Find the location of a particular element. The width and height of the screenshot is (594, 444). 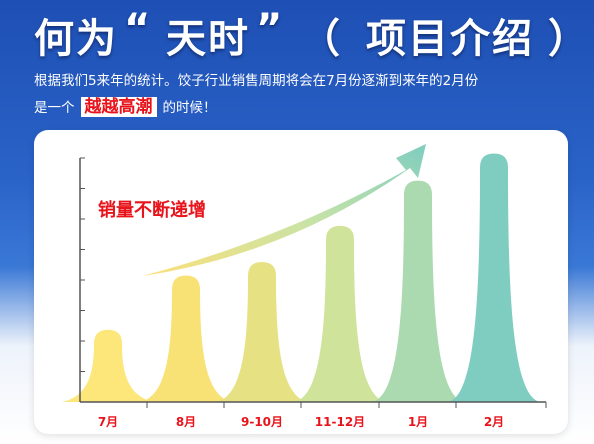

x-tick-label-3: 9-10月 is located at coordinates (262, 422).